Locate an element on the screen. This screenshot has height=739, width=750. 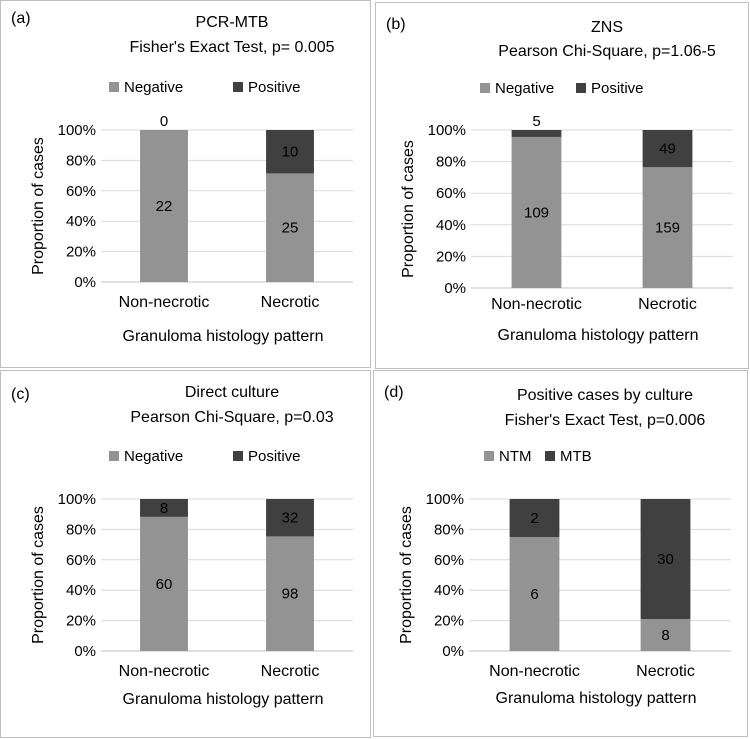
data-label: 159 is located at coordinates (667, 228).